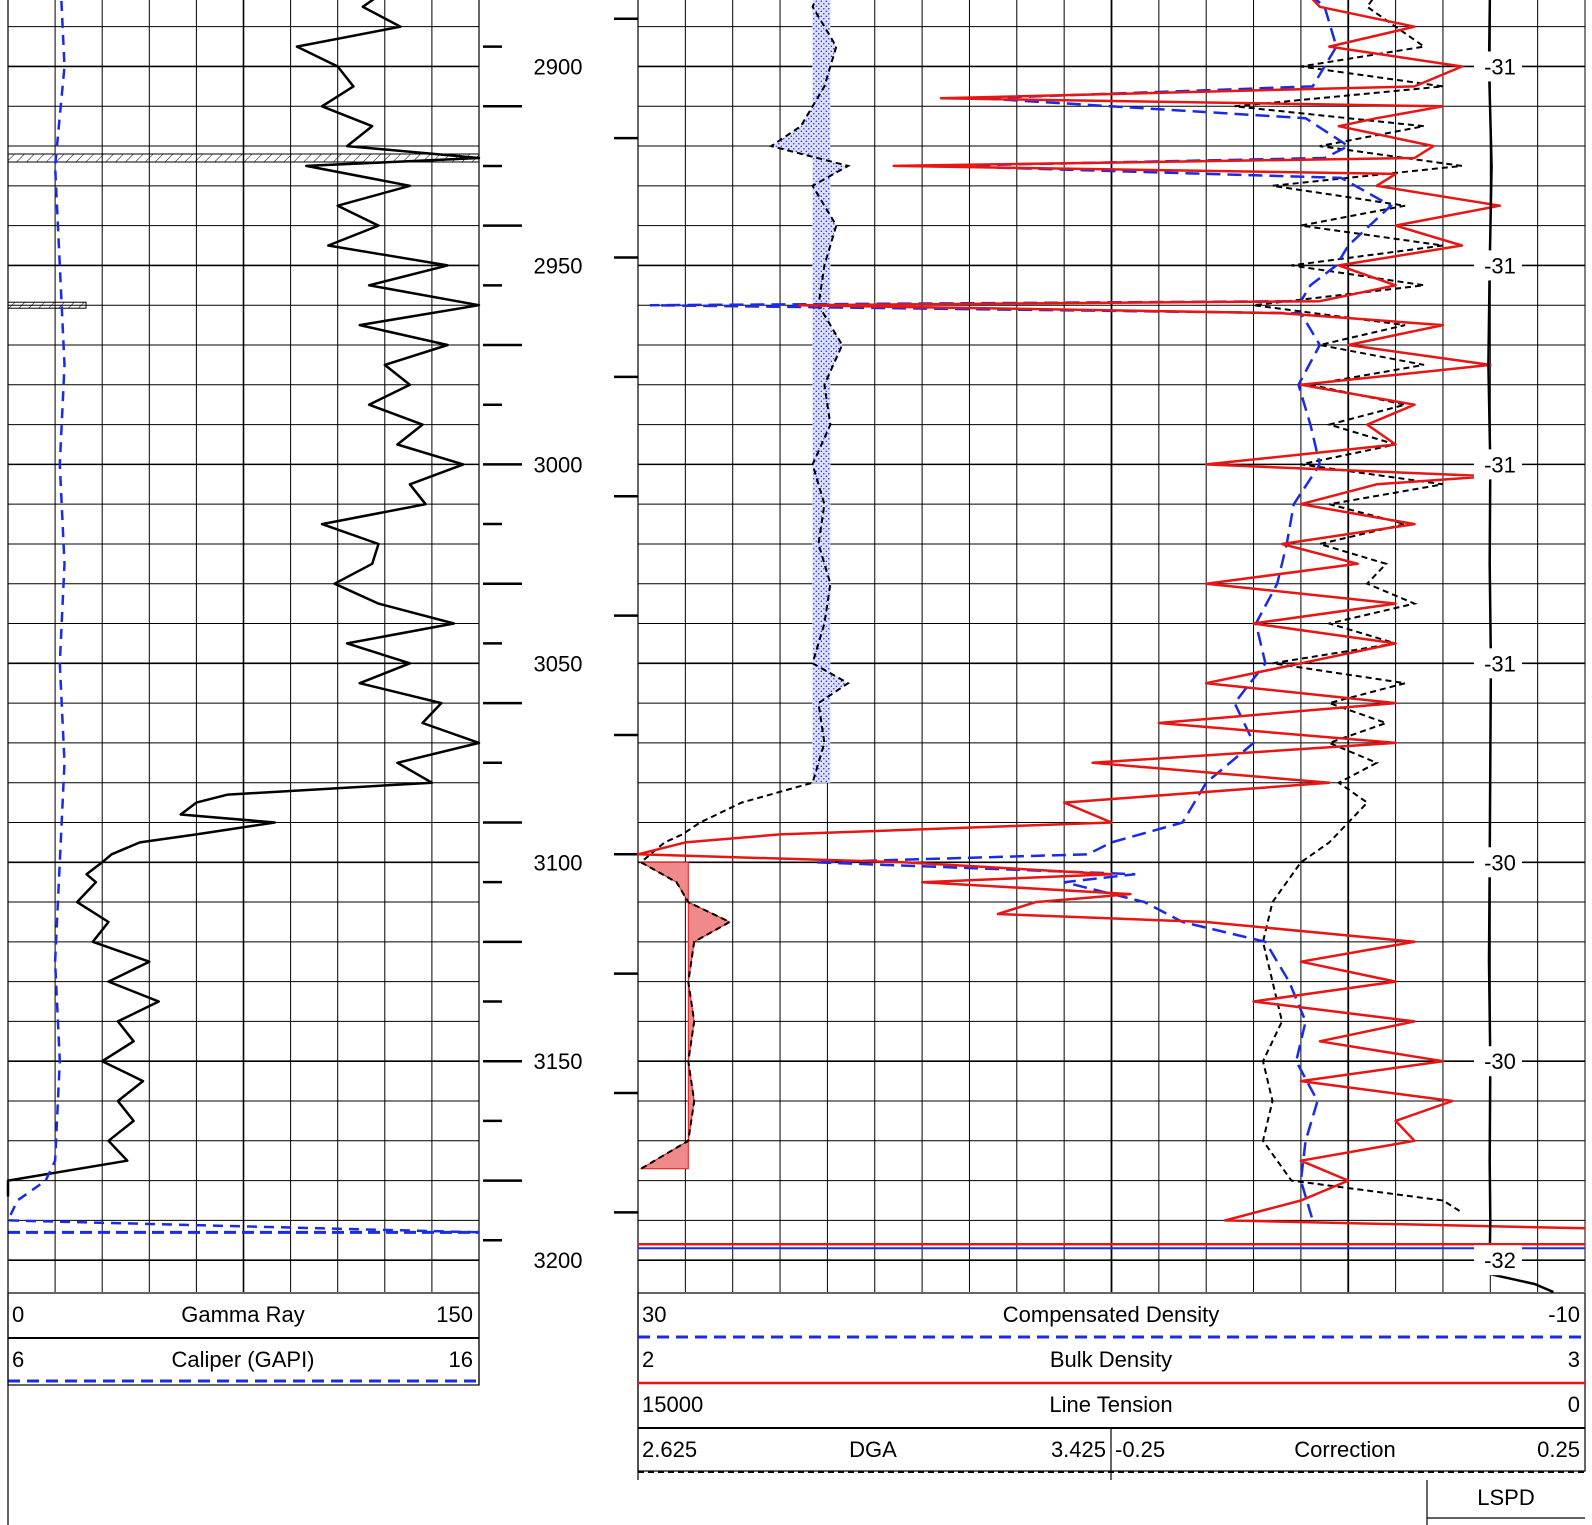 This screenshot has width=1592, height=1525. Describe the element at coordinates (558, 66) in the screenshot. I see `depth-label: 2900` at that location.